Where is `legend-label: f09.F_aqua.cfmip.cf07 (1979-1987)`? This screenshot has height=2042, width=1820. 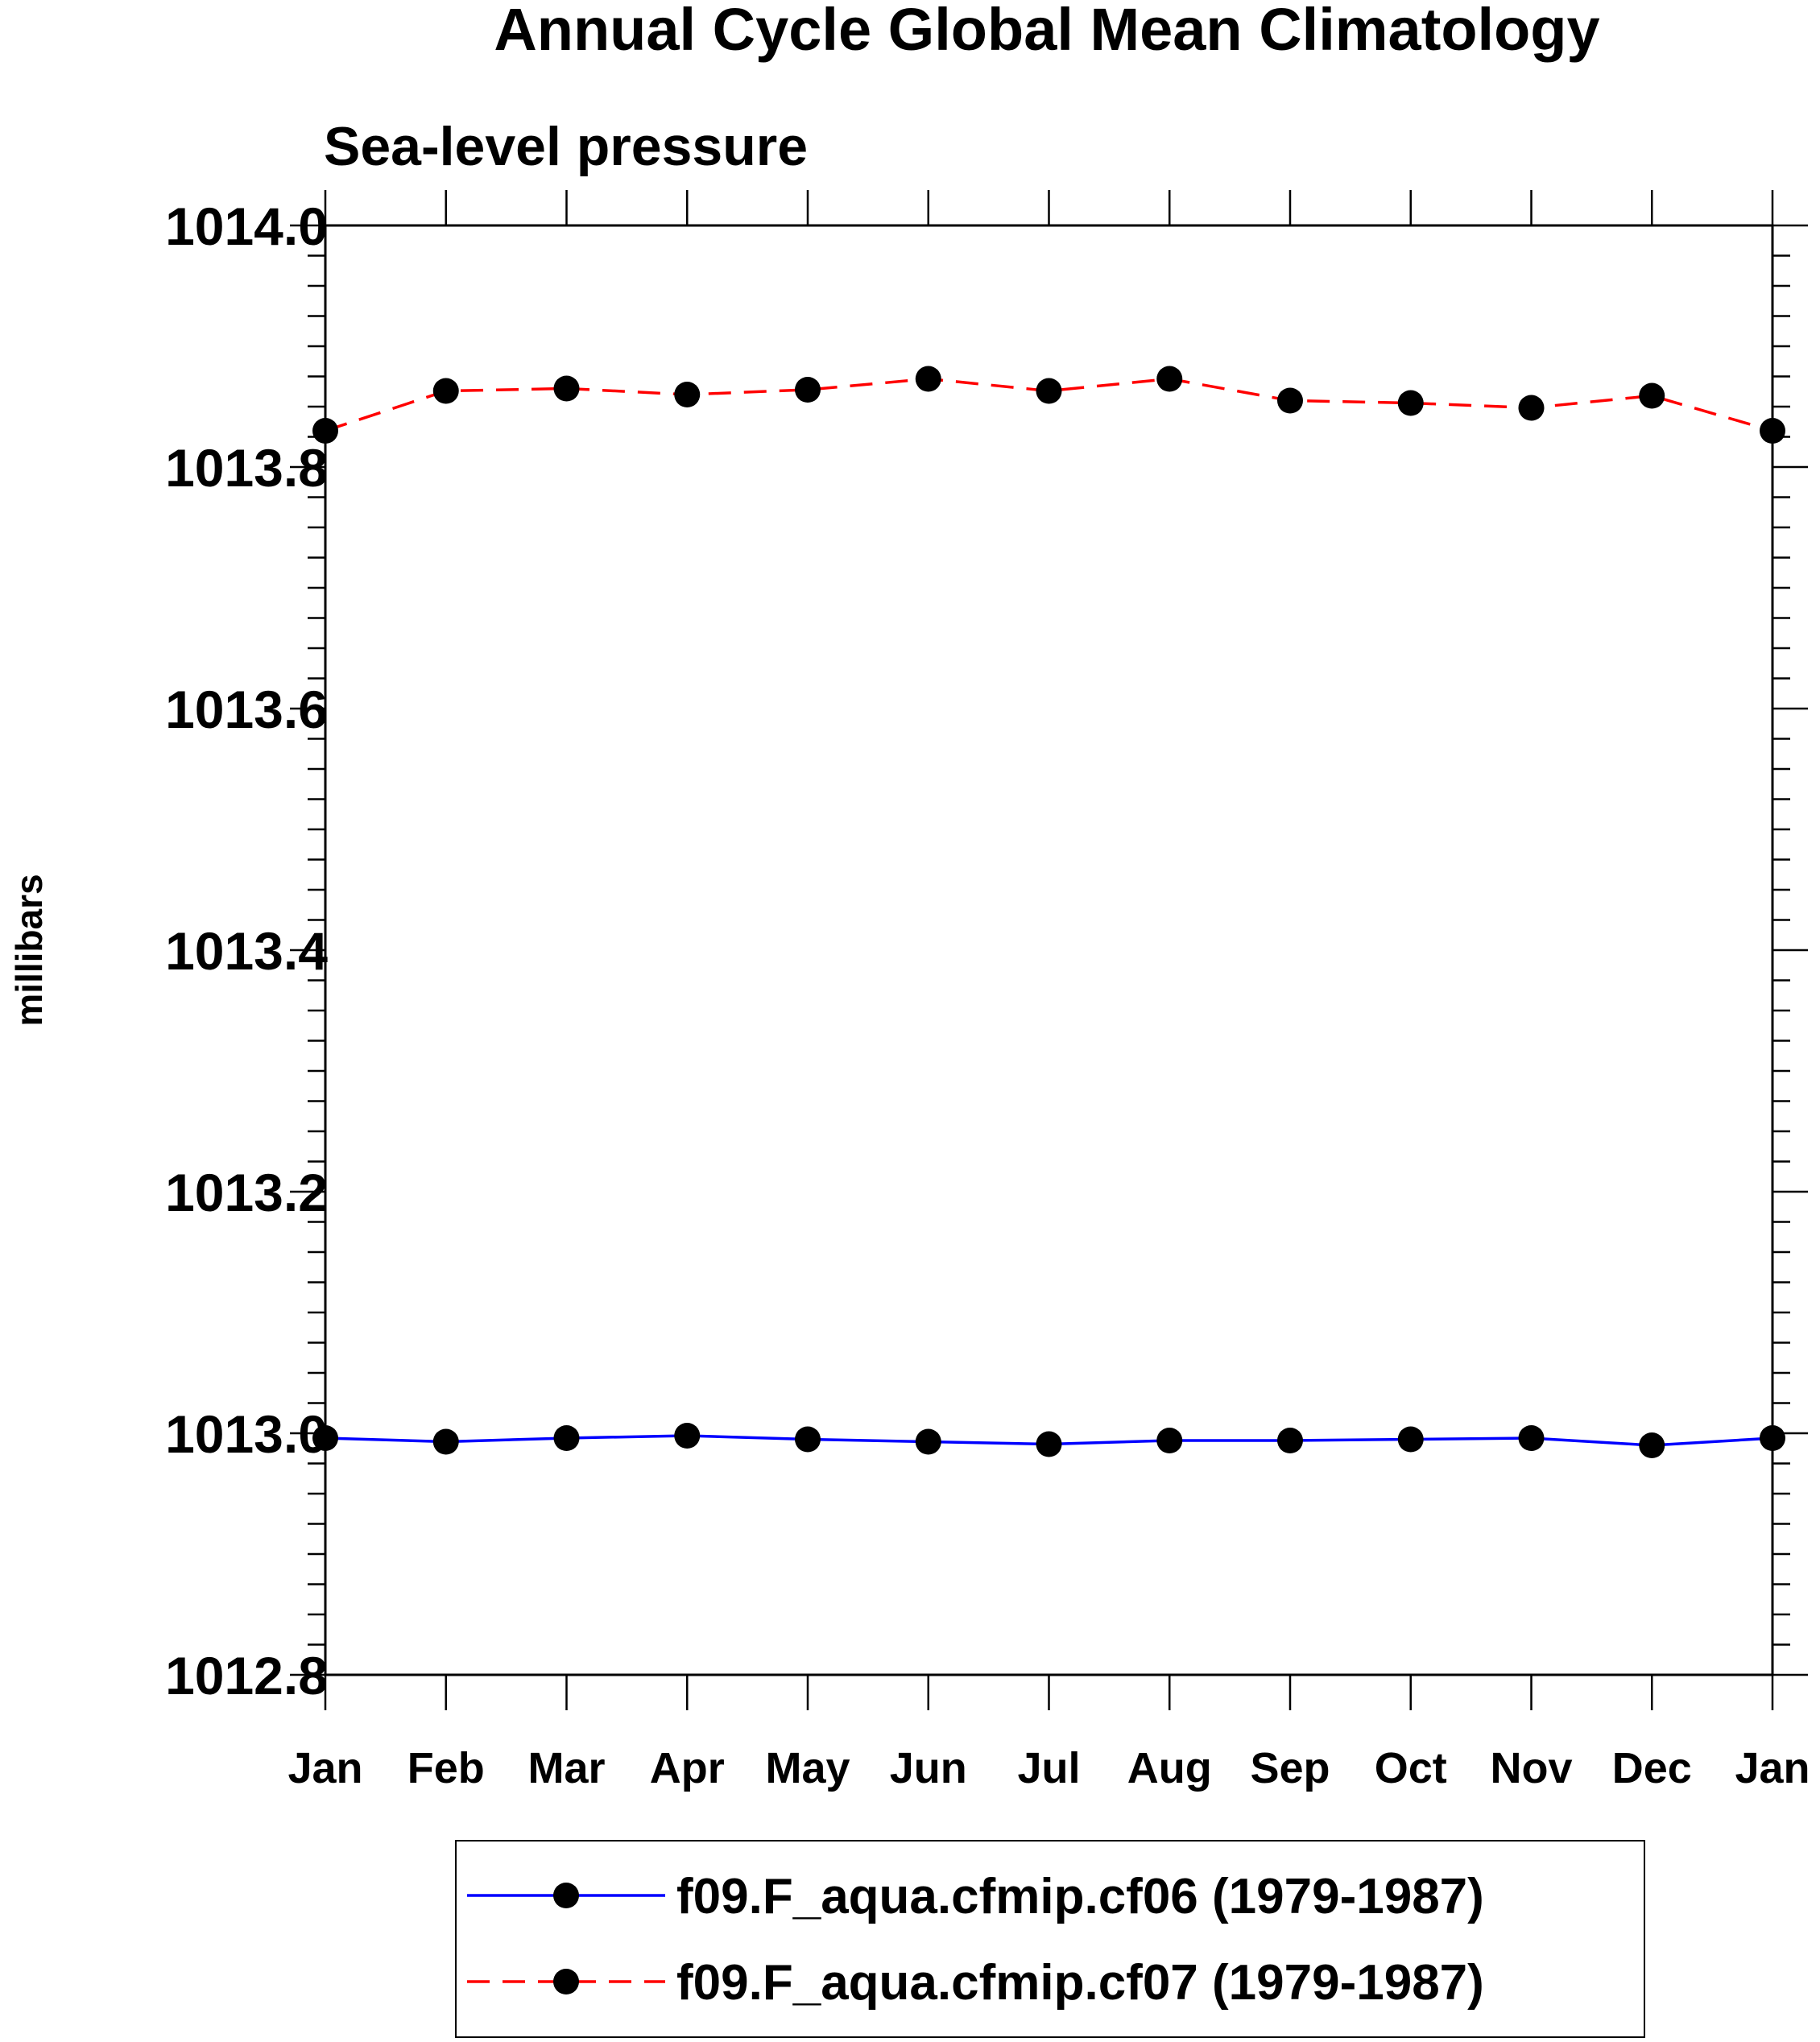 legend-label: f09.F_aqua.cfmip.cf07 (1979-1987) is located at coordinates (1080, 1983).